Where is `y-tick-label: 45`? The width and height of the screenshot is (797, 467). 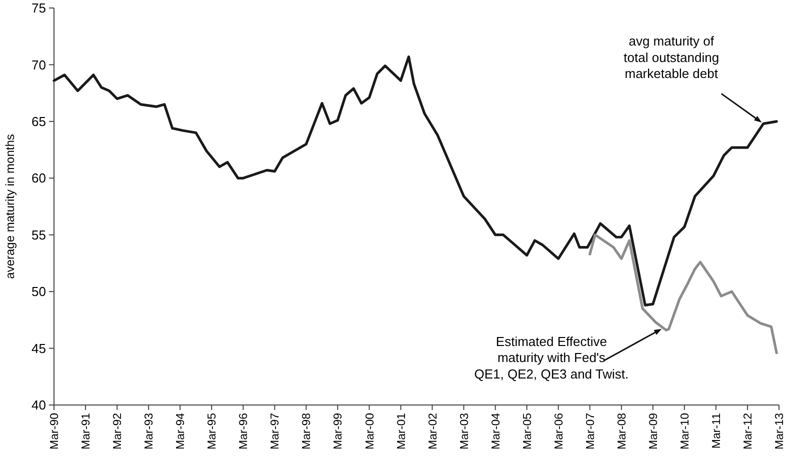
y-tick-label: 45 is located at coordinates (39, 348).